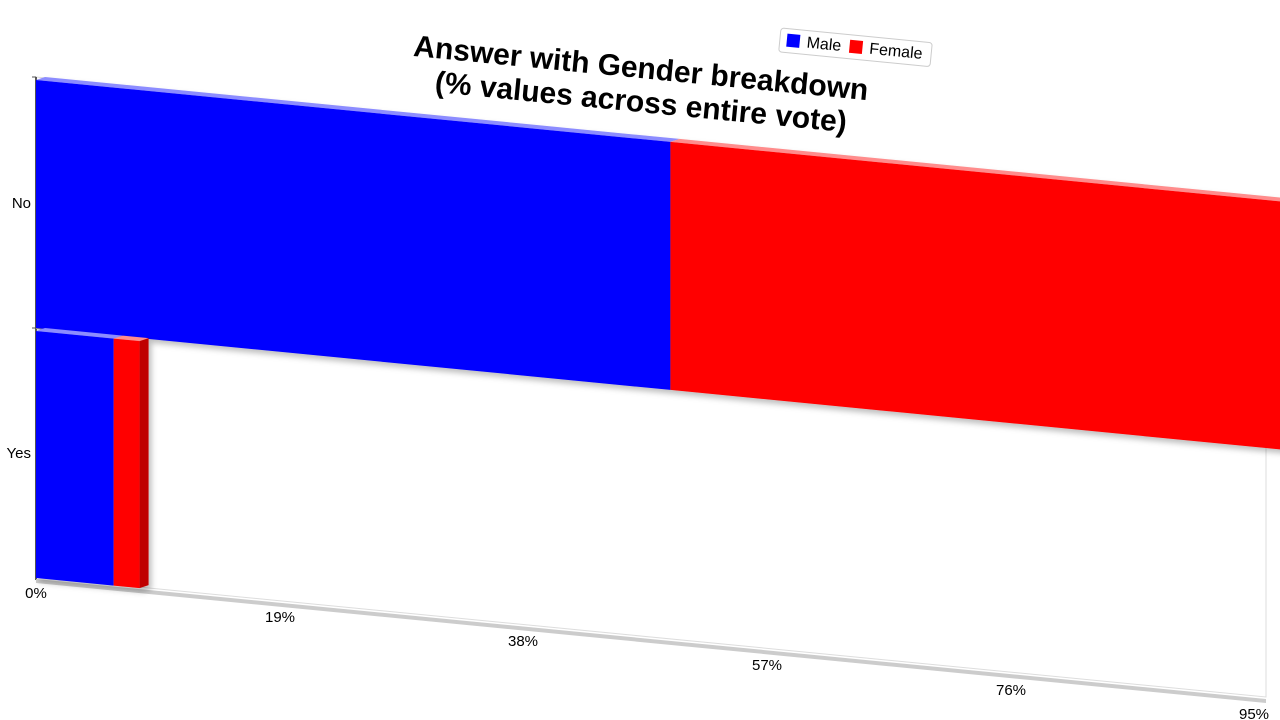  What do you see at coordinates (126, 463) in the screenshot?
I see `bar-female-yes` at bounding box center [126, 463].